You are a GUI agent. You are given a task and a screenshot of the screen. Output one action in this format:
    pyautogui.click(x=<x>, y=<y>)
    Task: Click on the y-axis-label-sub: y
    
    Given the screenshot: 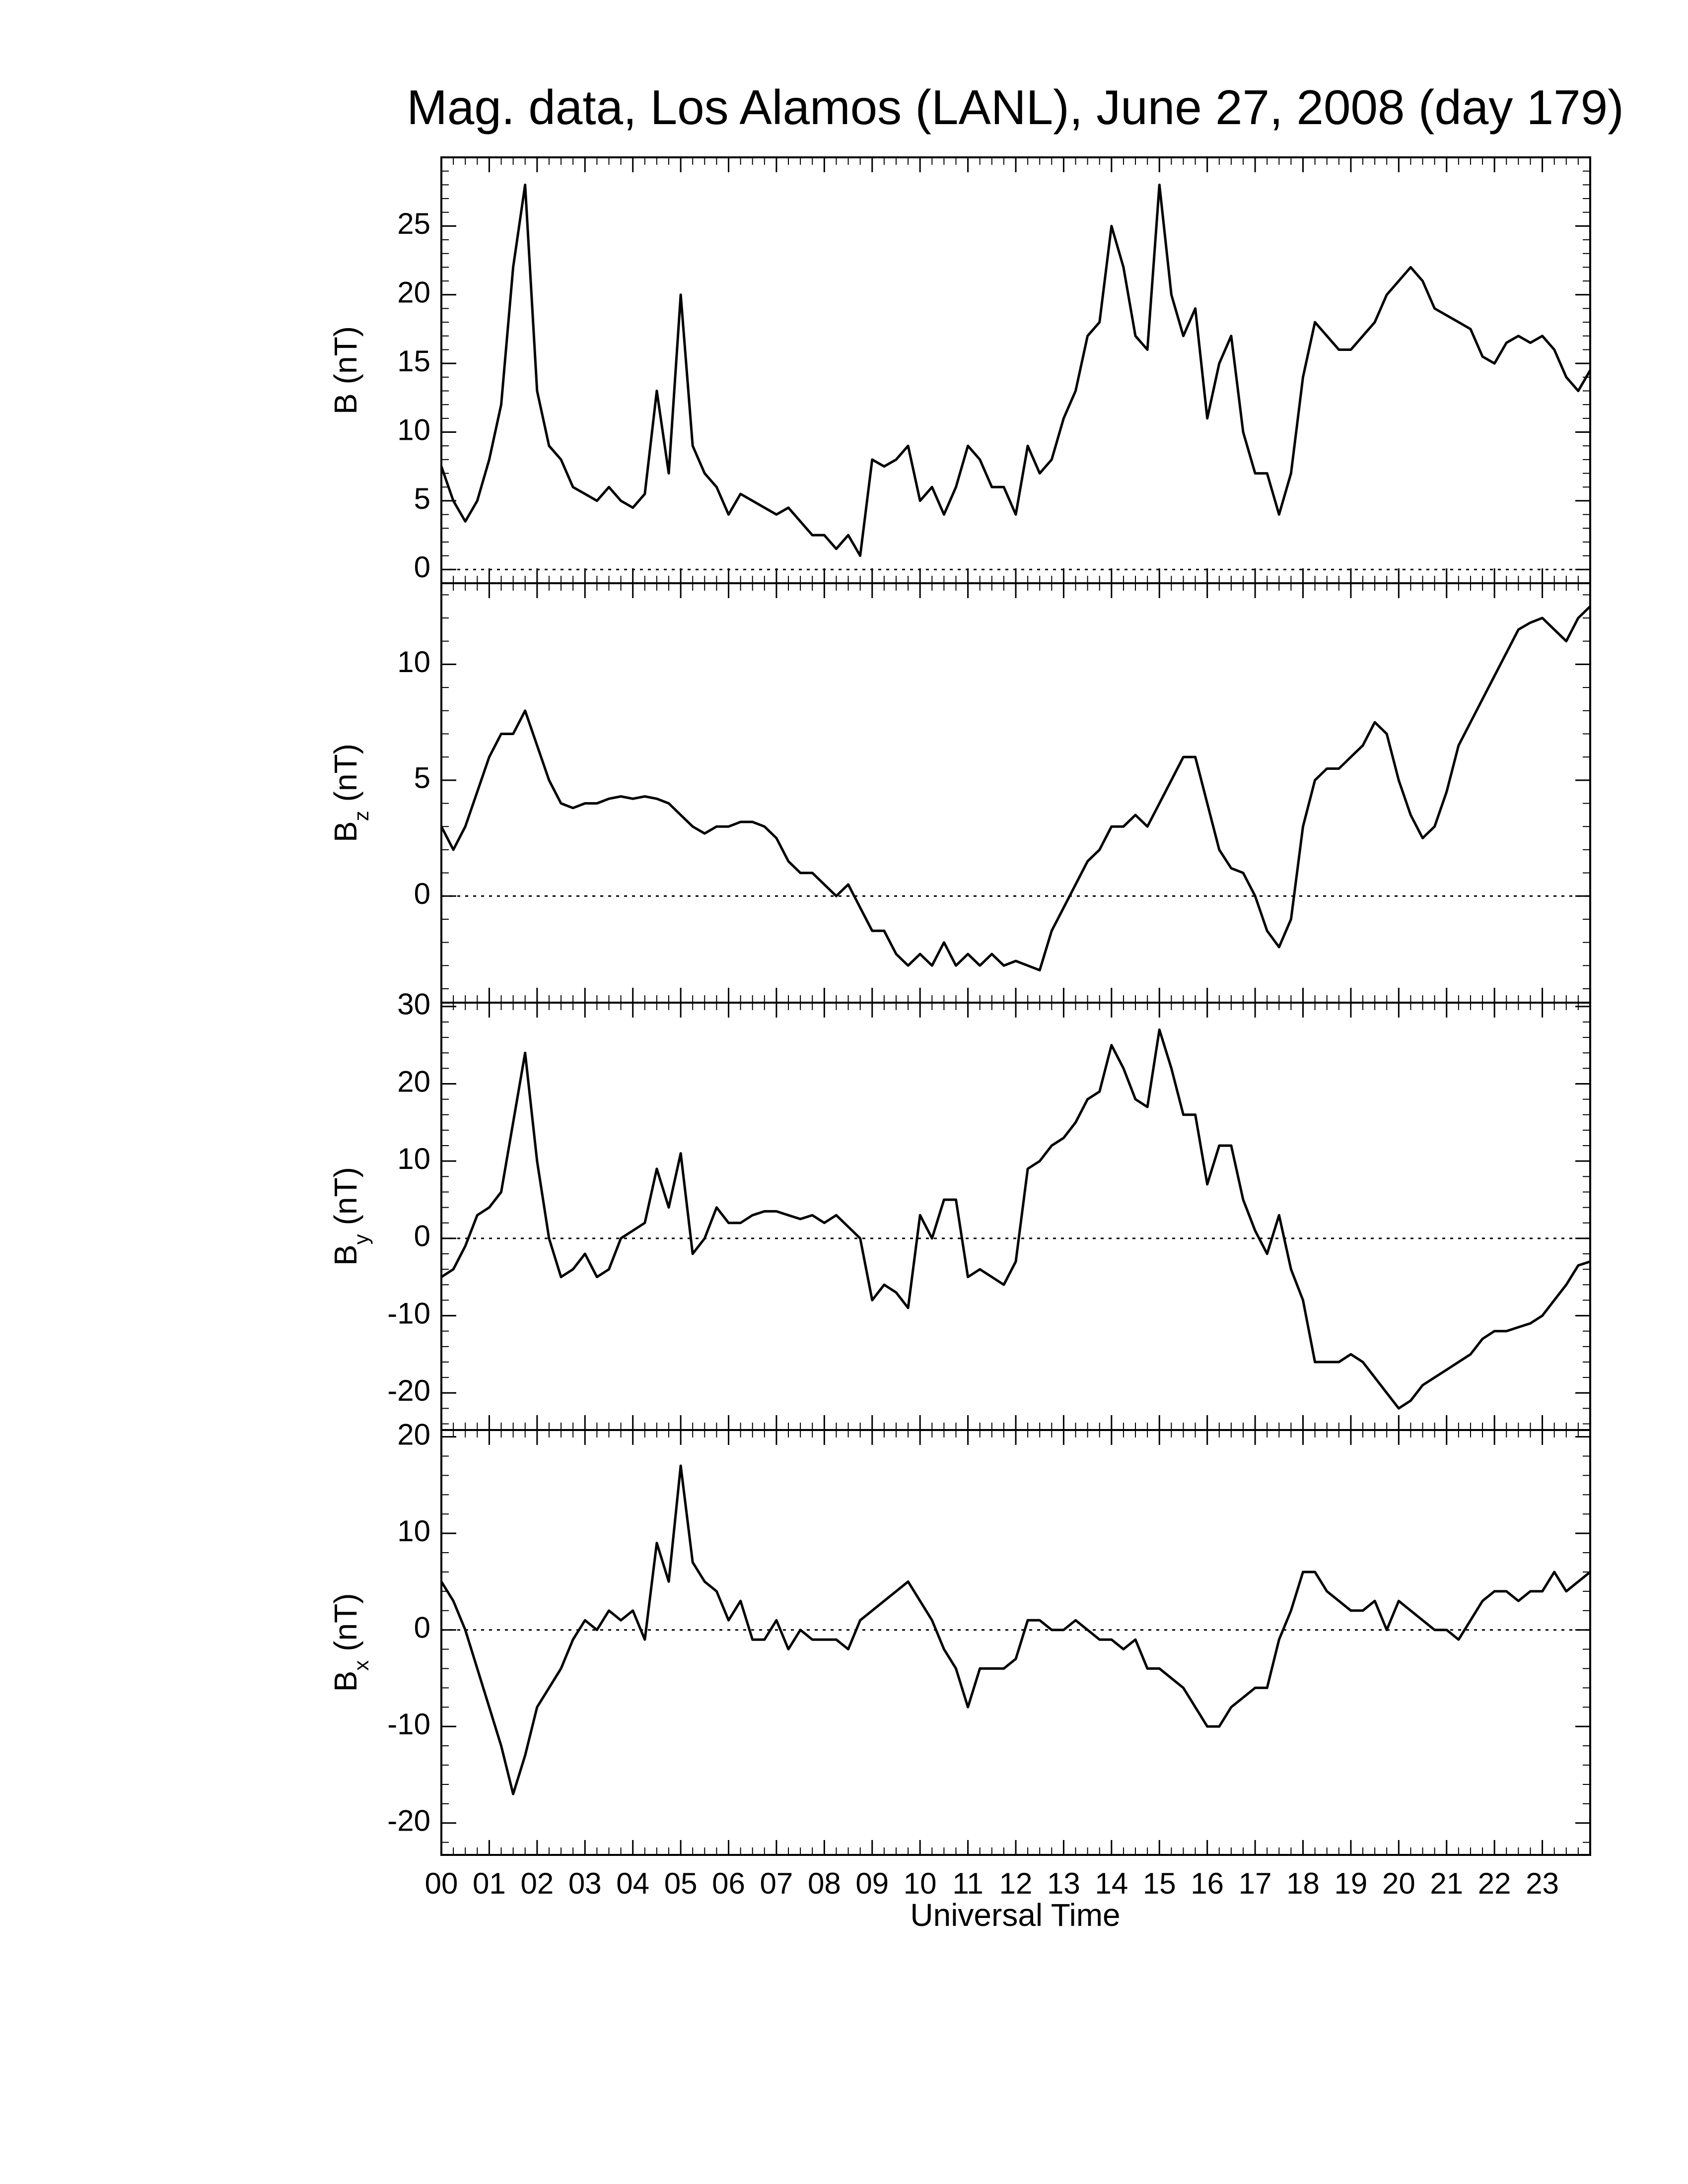 What is the action you would take?
    pyautogui.click(x=361, y=1239)
    